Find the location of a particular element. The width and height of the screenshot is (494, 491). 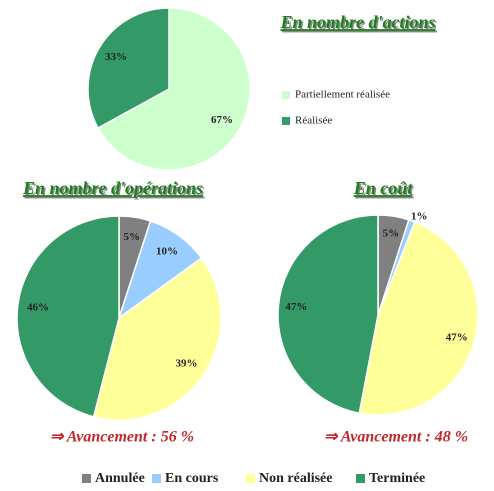

chart-title: En coût is located at coordinates (383, 188).